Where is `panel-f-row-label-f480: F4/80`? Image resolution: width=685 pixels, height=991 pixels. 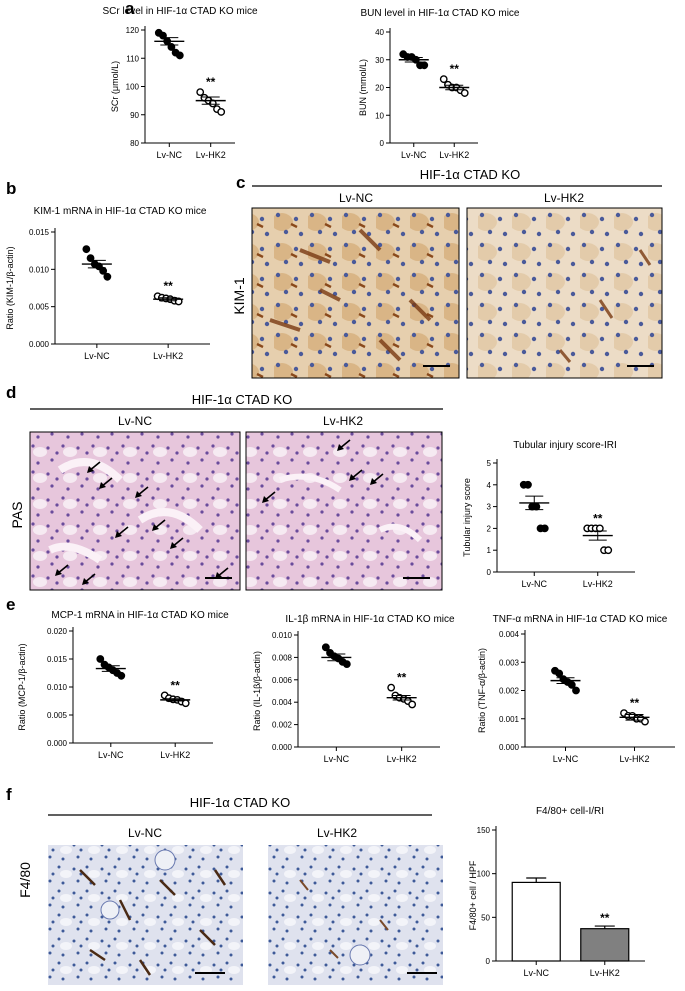 panel-f-row-label-f480: F4/80 is located at coordinates (25, 880).